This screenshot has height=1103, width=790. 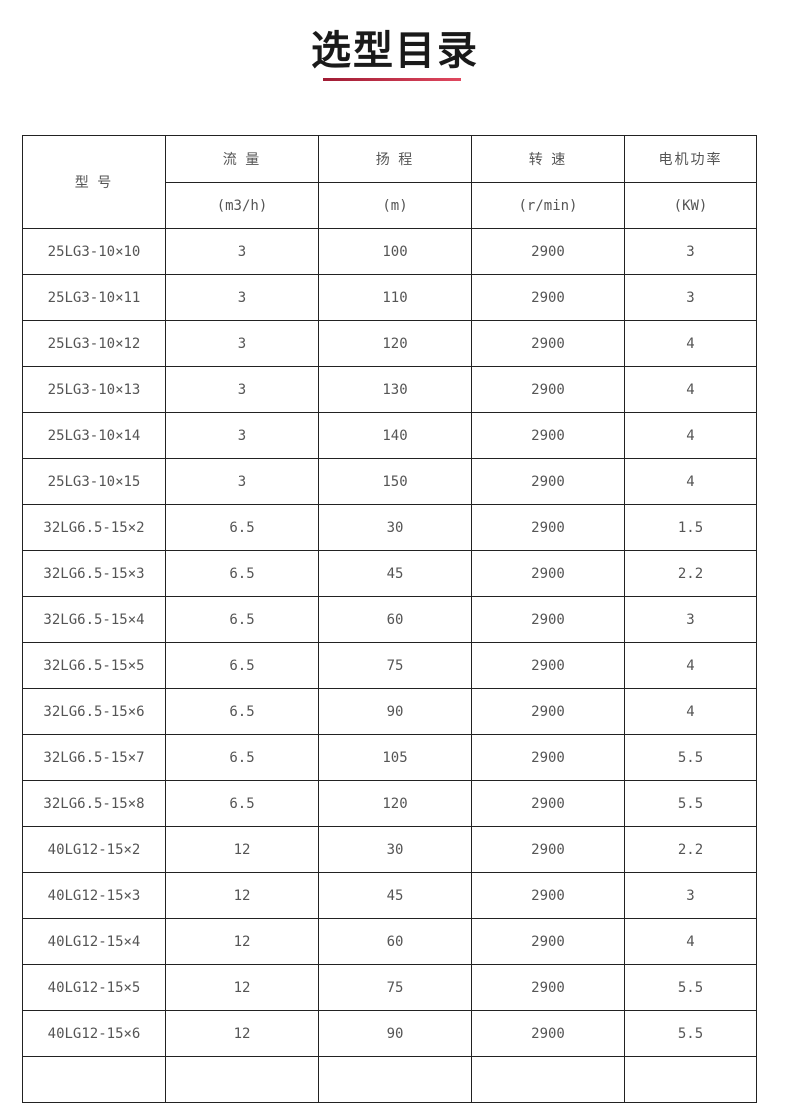 What do you see at coordinates (548, 159) in the screenshot?
I see `header-speed: 转 速` at bounding box center [548, 159].